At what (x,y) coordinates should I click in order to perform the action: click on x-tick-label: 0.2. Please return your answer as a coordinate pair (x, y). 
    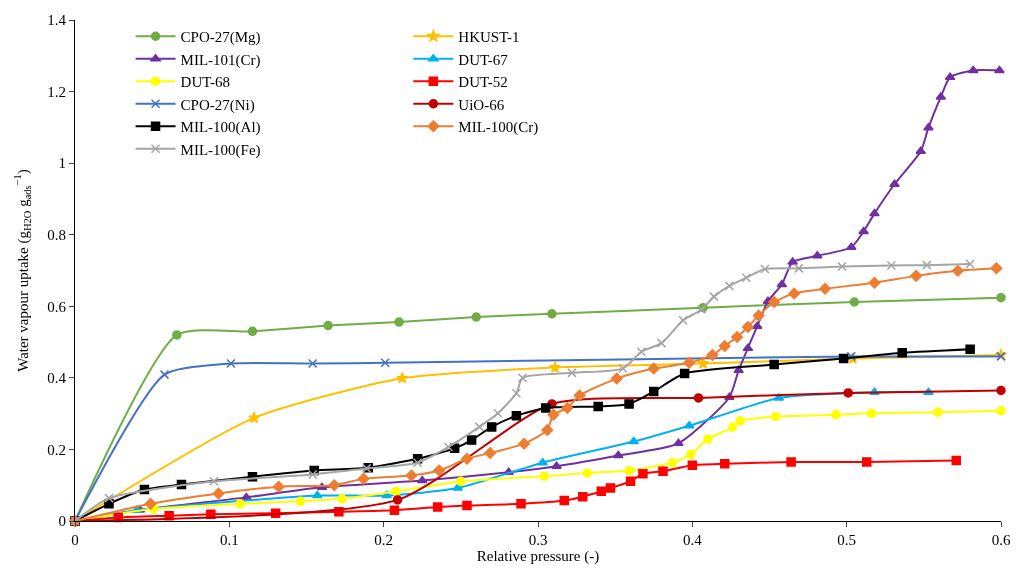
    Looking at the image, I should click on (384, 540).